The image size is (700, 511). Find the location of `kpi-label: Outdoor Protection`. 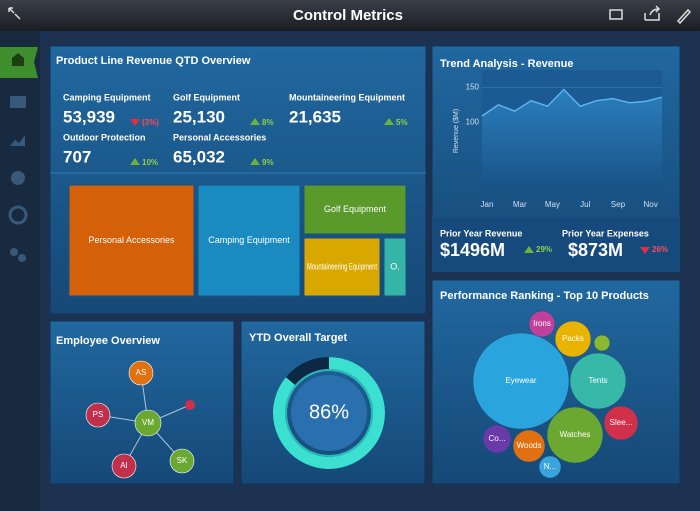

kpi-label: Outdoor Protection is located at coordinates (104, 137).